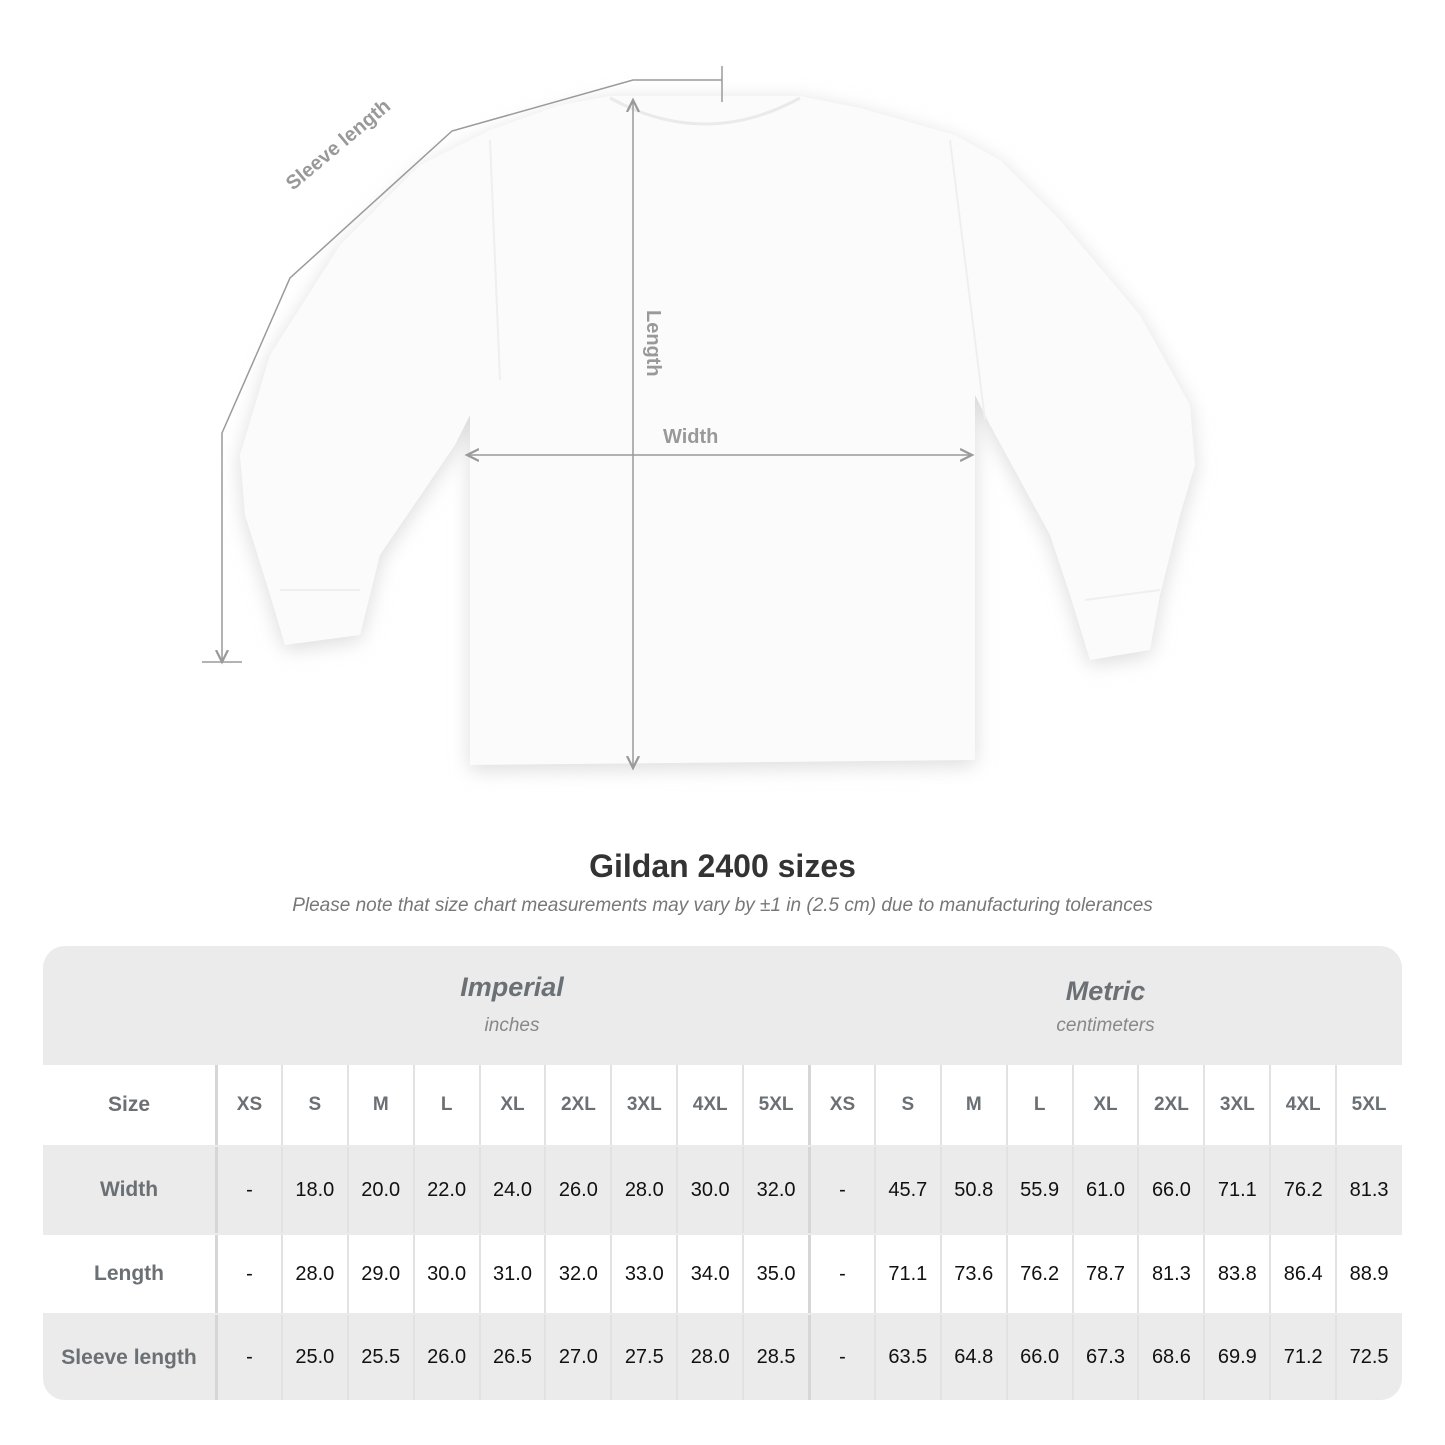 Image resolution: width=1445 pixels, height=1445 pixels. What do you see at coordinates (445, 1105) in the screenshot?
I see `imperial-size-header: L` at bounding box center [445, 1105].